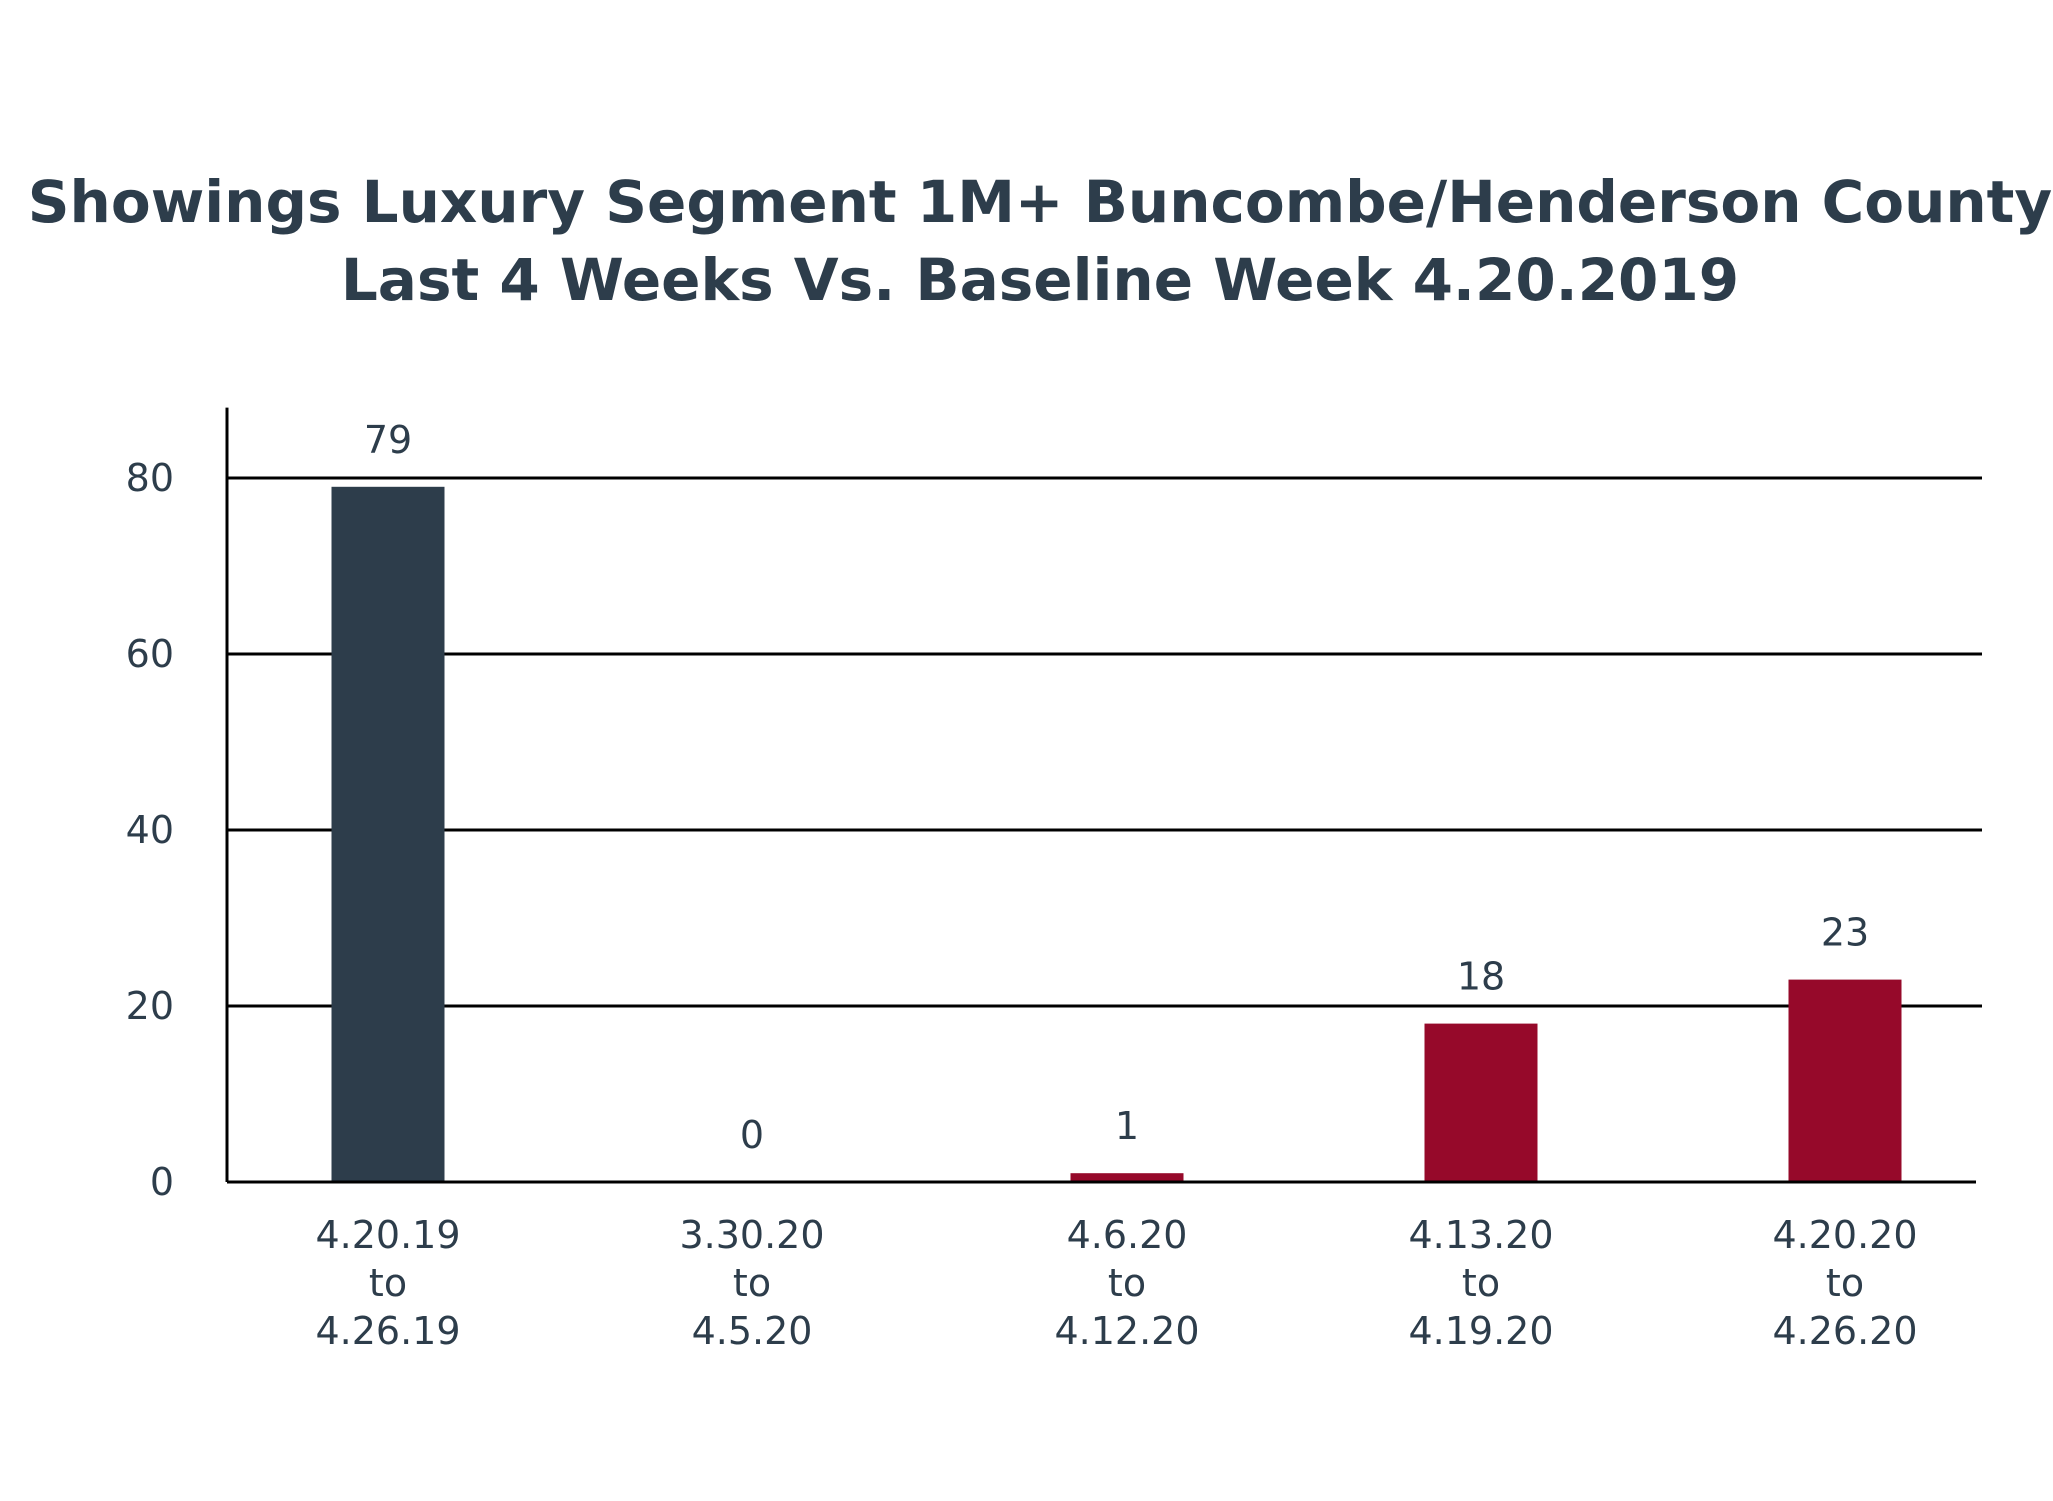  Describe the element at coordinates (1481, 977) in the screenshot. I see `data-label: 18` at that location.